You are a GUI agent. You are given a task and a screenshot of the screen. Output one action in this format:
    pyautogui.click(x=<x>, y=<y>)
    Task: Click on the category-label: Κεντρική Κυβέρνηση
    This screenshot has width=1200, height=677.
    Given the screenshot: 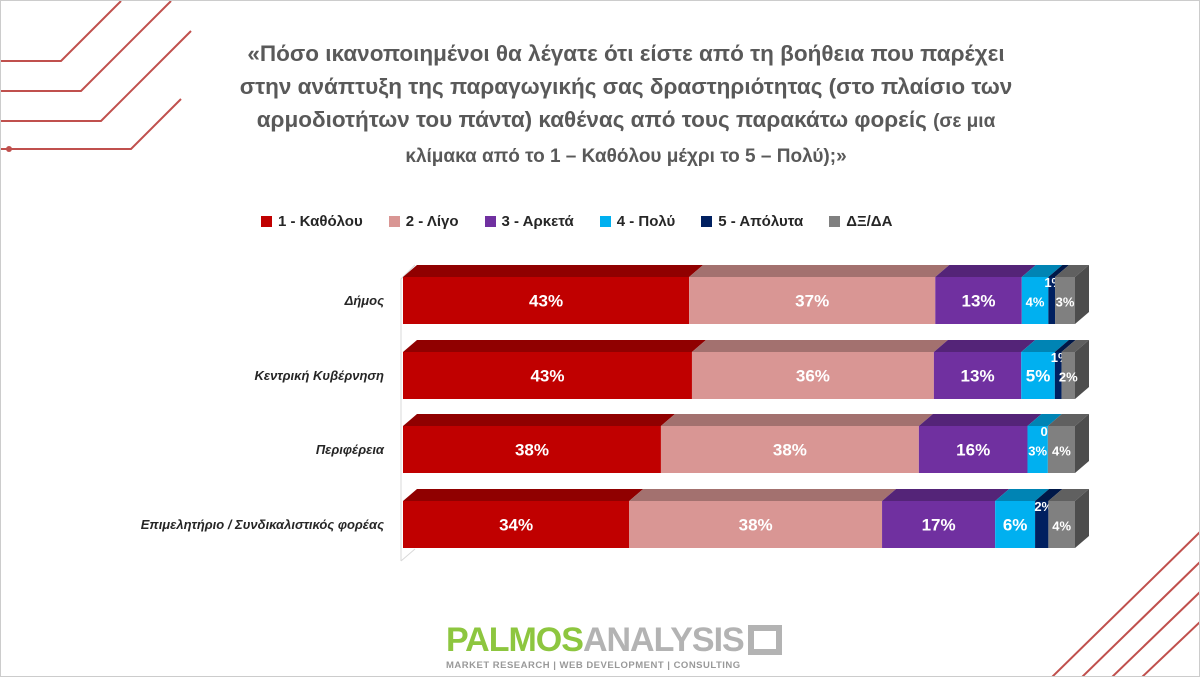 What is the action you would take?
    pyautogui.click(x=319, y=375)
    